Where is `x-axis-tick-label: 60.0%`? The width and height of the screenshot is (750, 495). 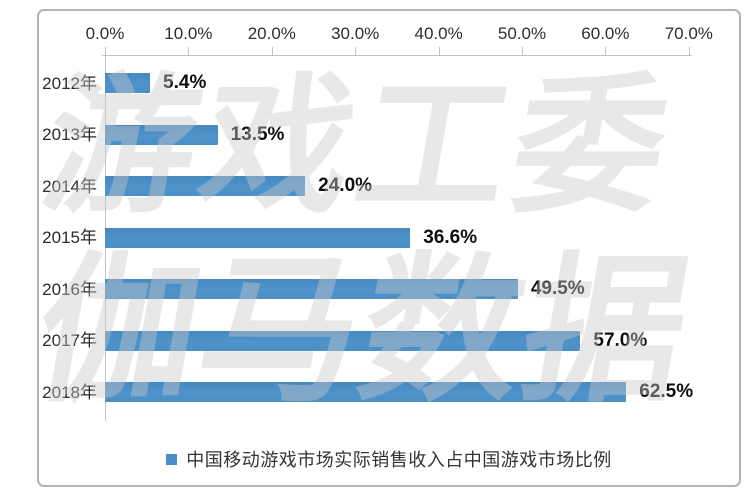 x-axis-tick-label: 60.0% is located at coordinates (605, 33).